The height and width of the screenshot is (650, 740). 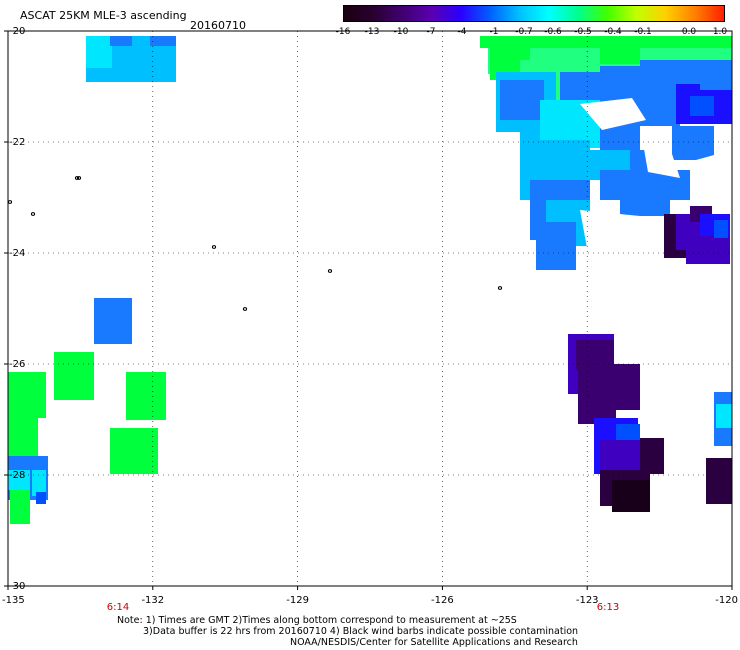 What do you see at coordinates (103, 15) in the screenshot?
I see `product-title: ASCAT 25KM MLE-3 ascending` at bounding box center [103, 15].